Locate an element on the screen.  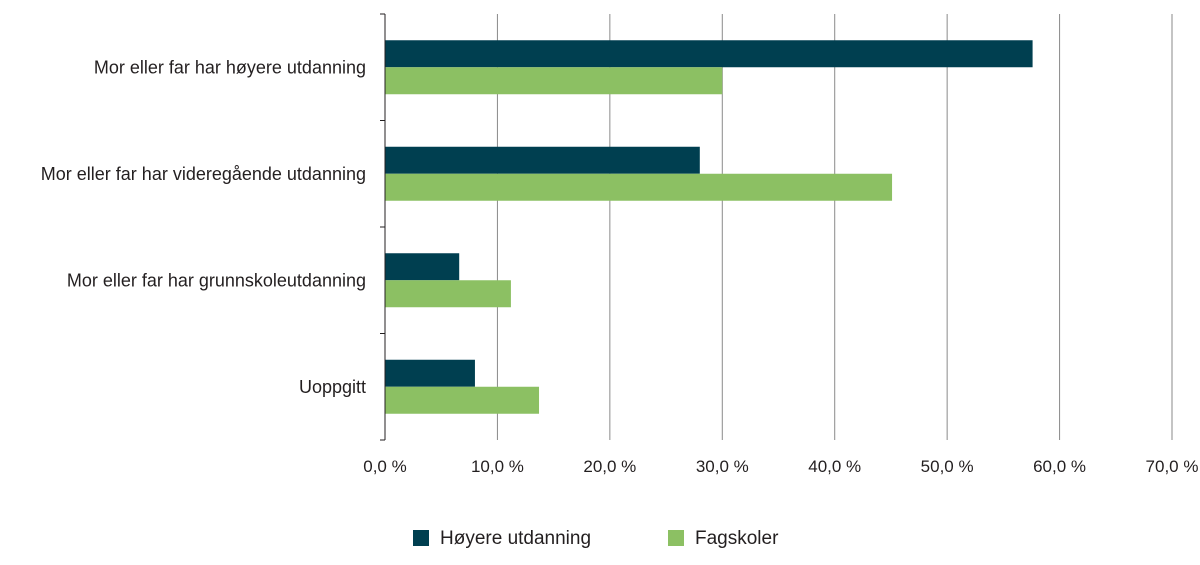
x-tick-label: 50,0 % is located at coordinates (947, 466).